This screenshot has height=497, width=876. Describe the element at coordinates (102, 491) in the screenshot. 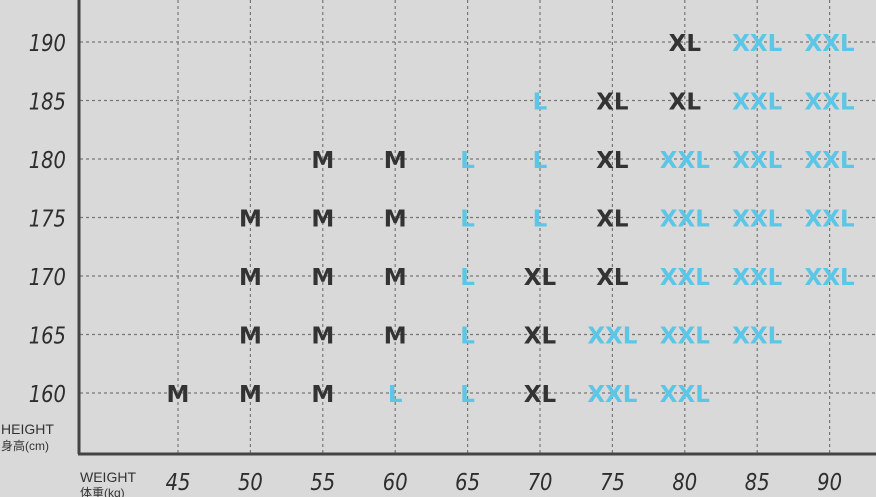

I see `x-axis-label-cn: 体重(kg)` at that location.